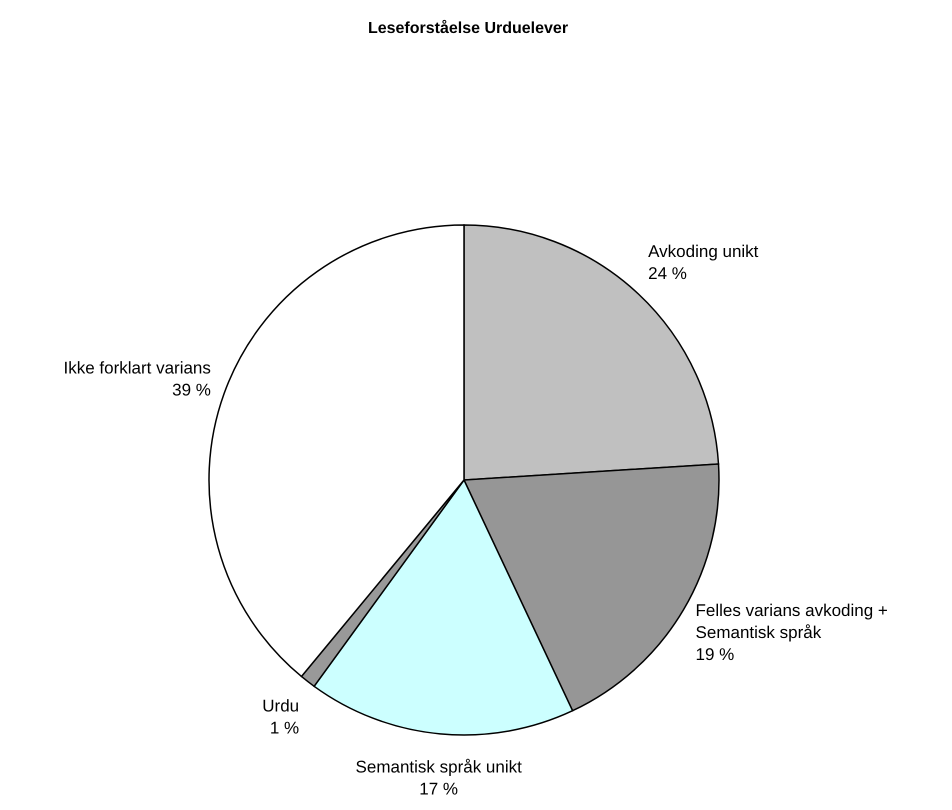 The height and width of the screenshot is (810, 952). I want to click on slice-label: Urdu, so click(281, 705).